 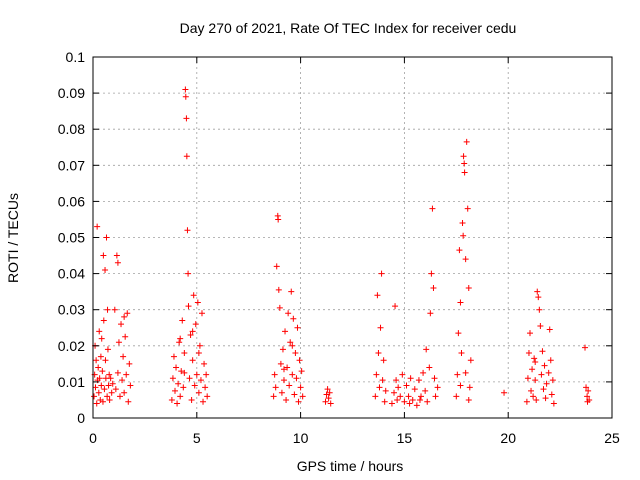 I want to click on y-tick-label: 0.03, so click(x=71, y=310).